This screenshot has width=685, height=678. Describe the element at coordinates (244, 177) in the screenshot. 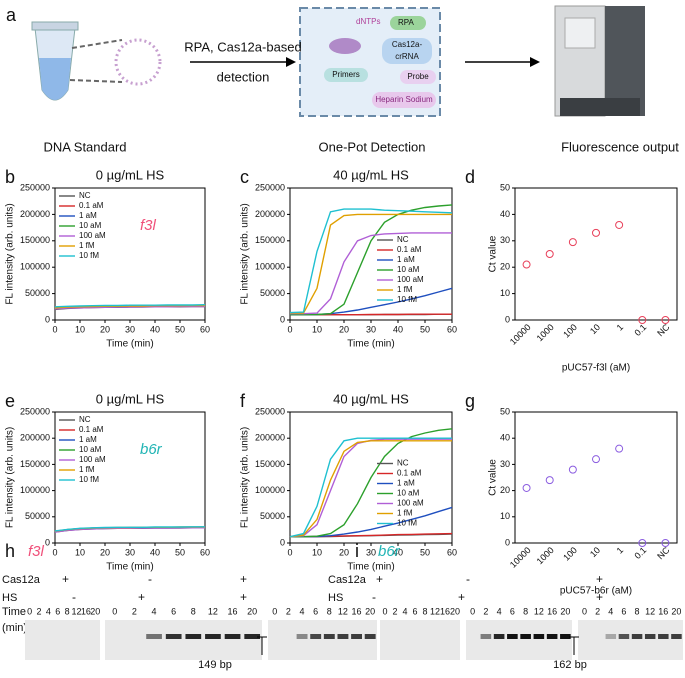

I see `panel-letter: c` at that location.